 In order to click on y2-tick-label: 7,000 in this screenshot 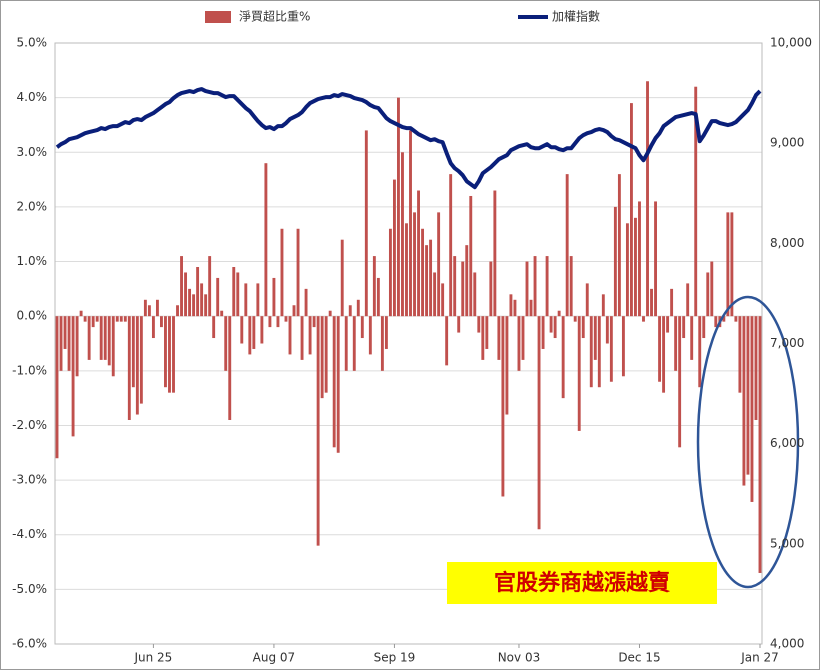, I will do `click(787, 343)`.